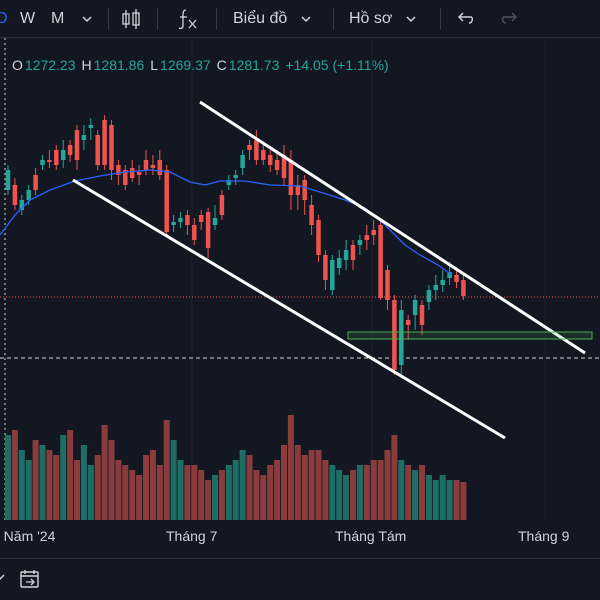  Describe the element at coordinates (4, 19) in the screenshot. I see `interval-d-button: D` at that location.